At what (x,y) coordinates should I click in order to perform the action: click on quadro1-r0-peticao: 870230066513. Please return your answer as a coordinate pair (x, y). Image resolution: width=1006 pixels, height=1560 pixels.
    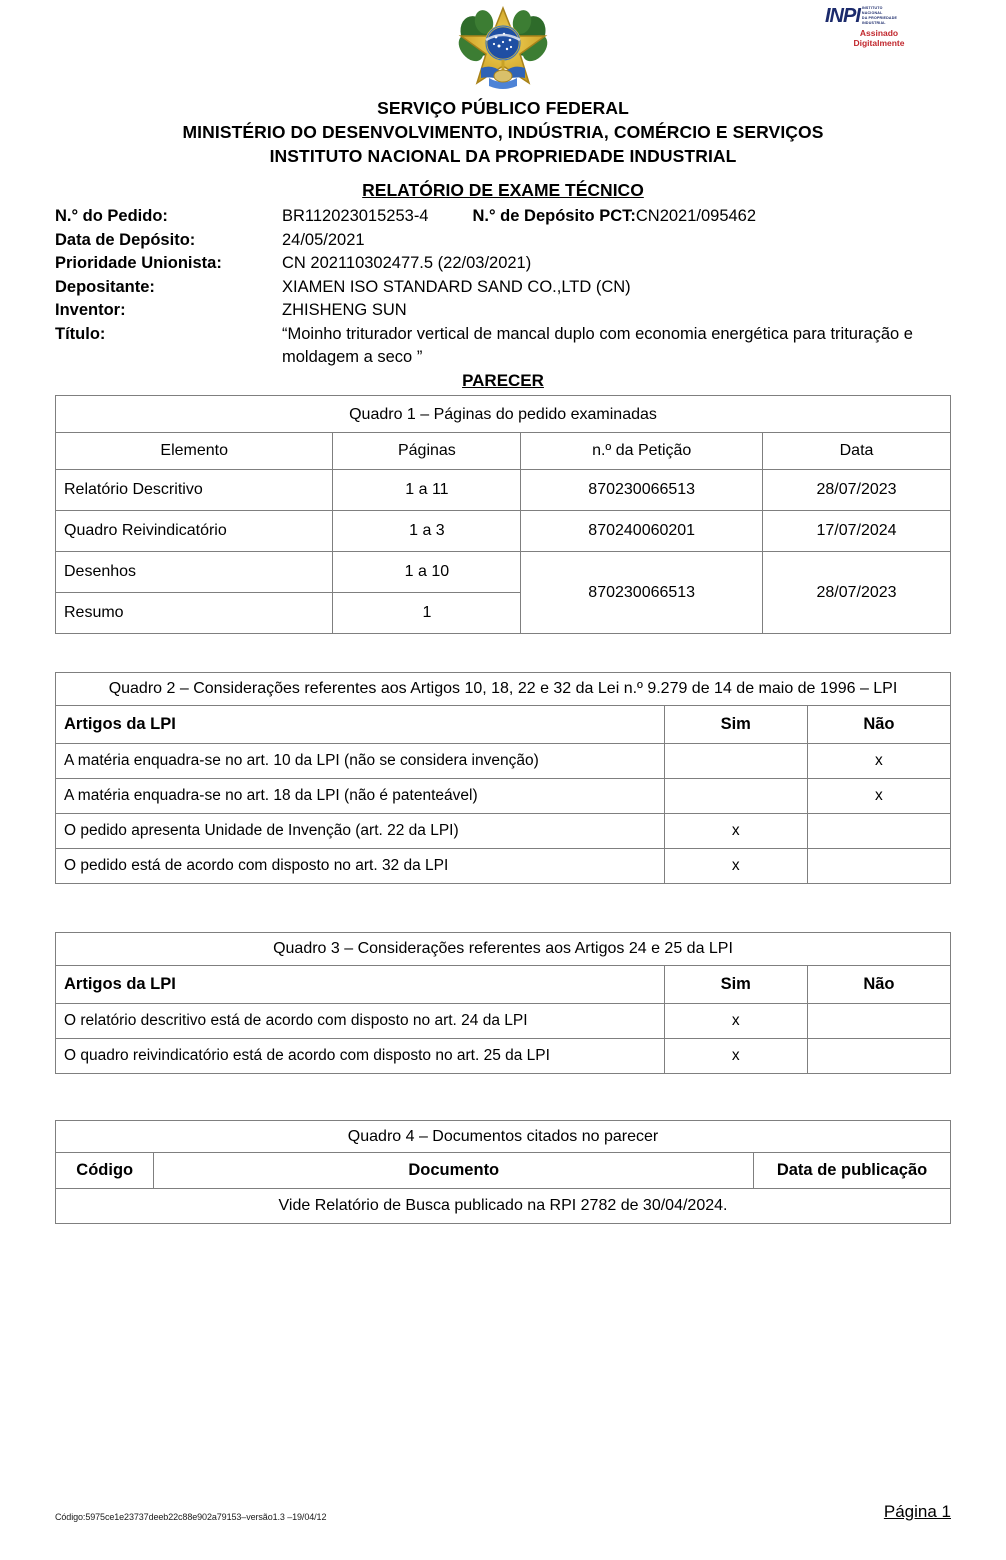
    Looking at the image, I should click on (642, 490).